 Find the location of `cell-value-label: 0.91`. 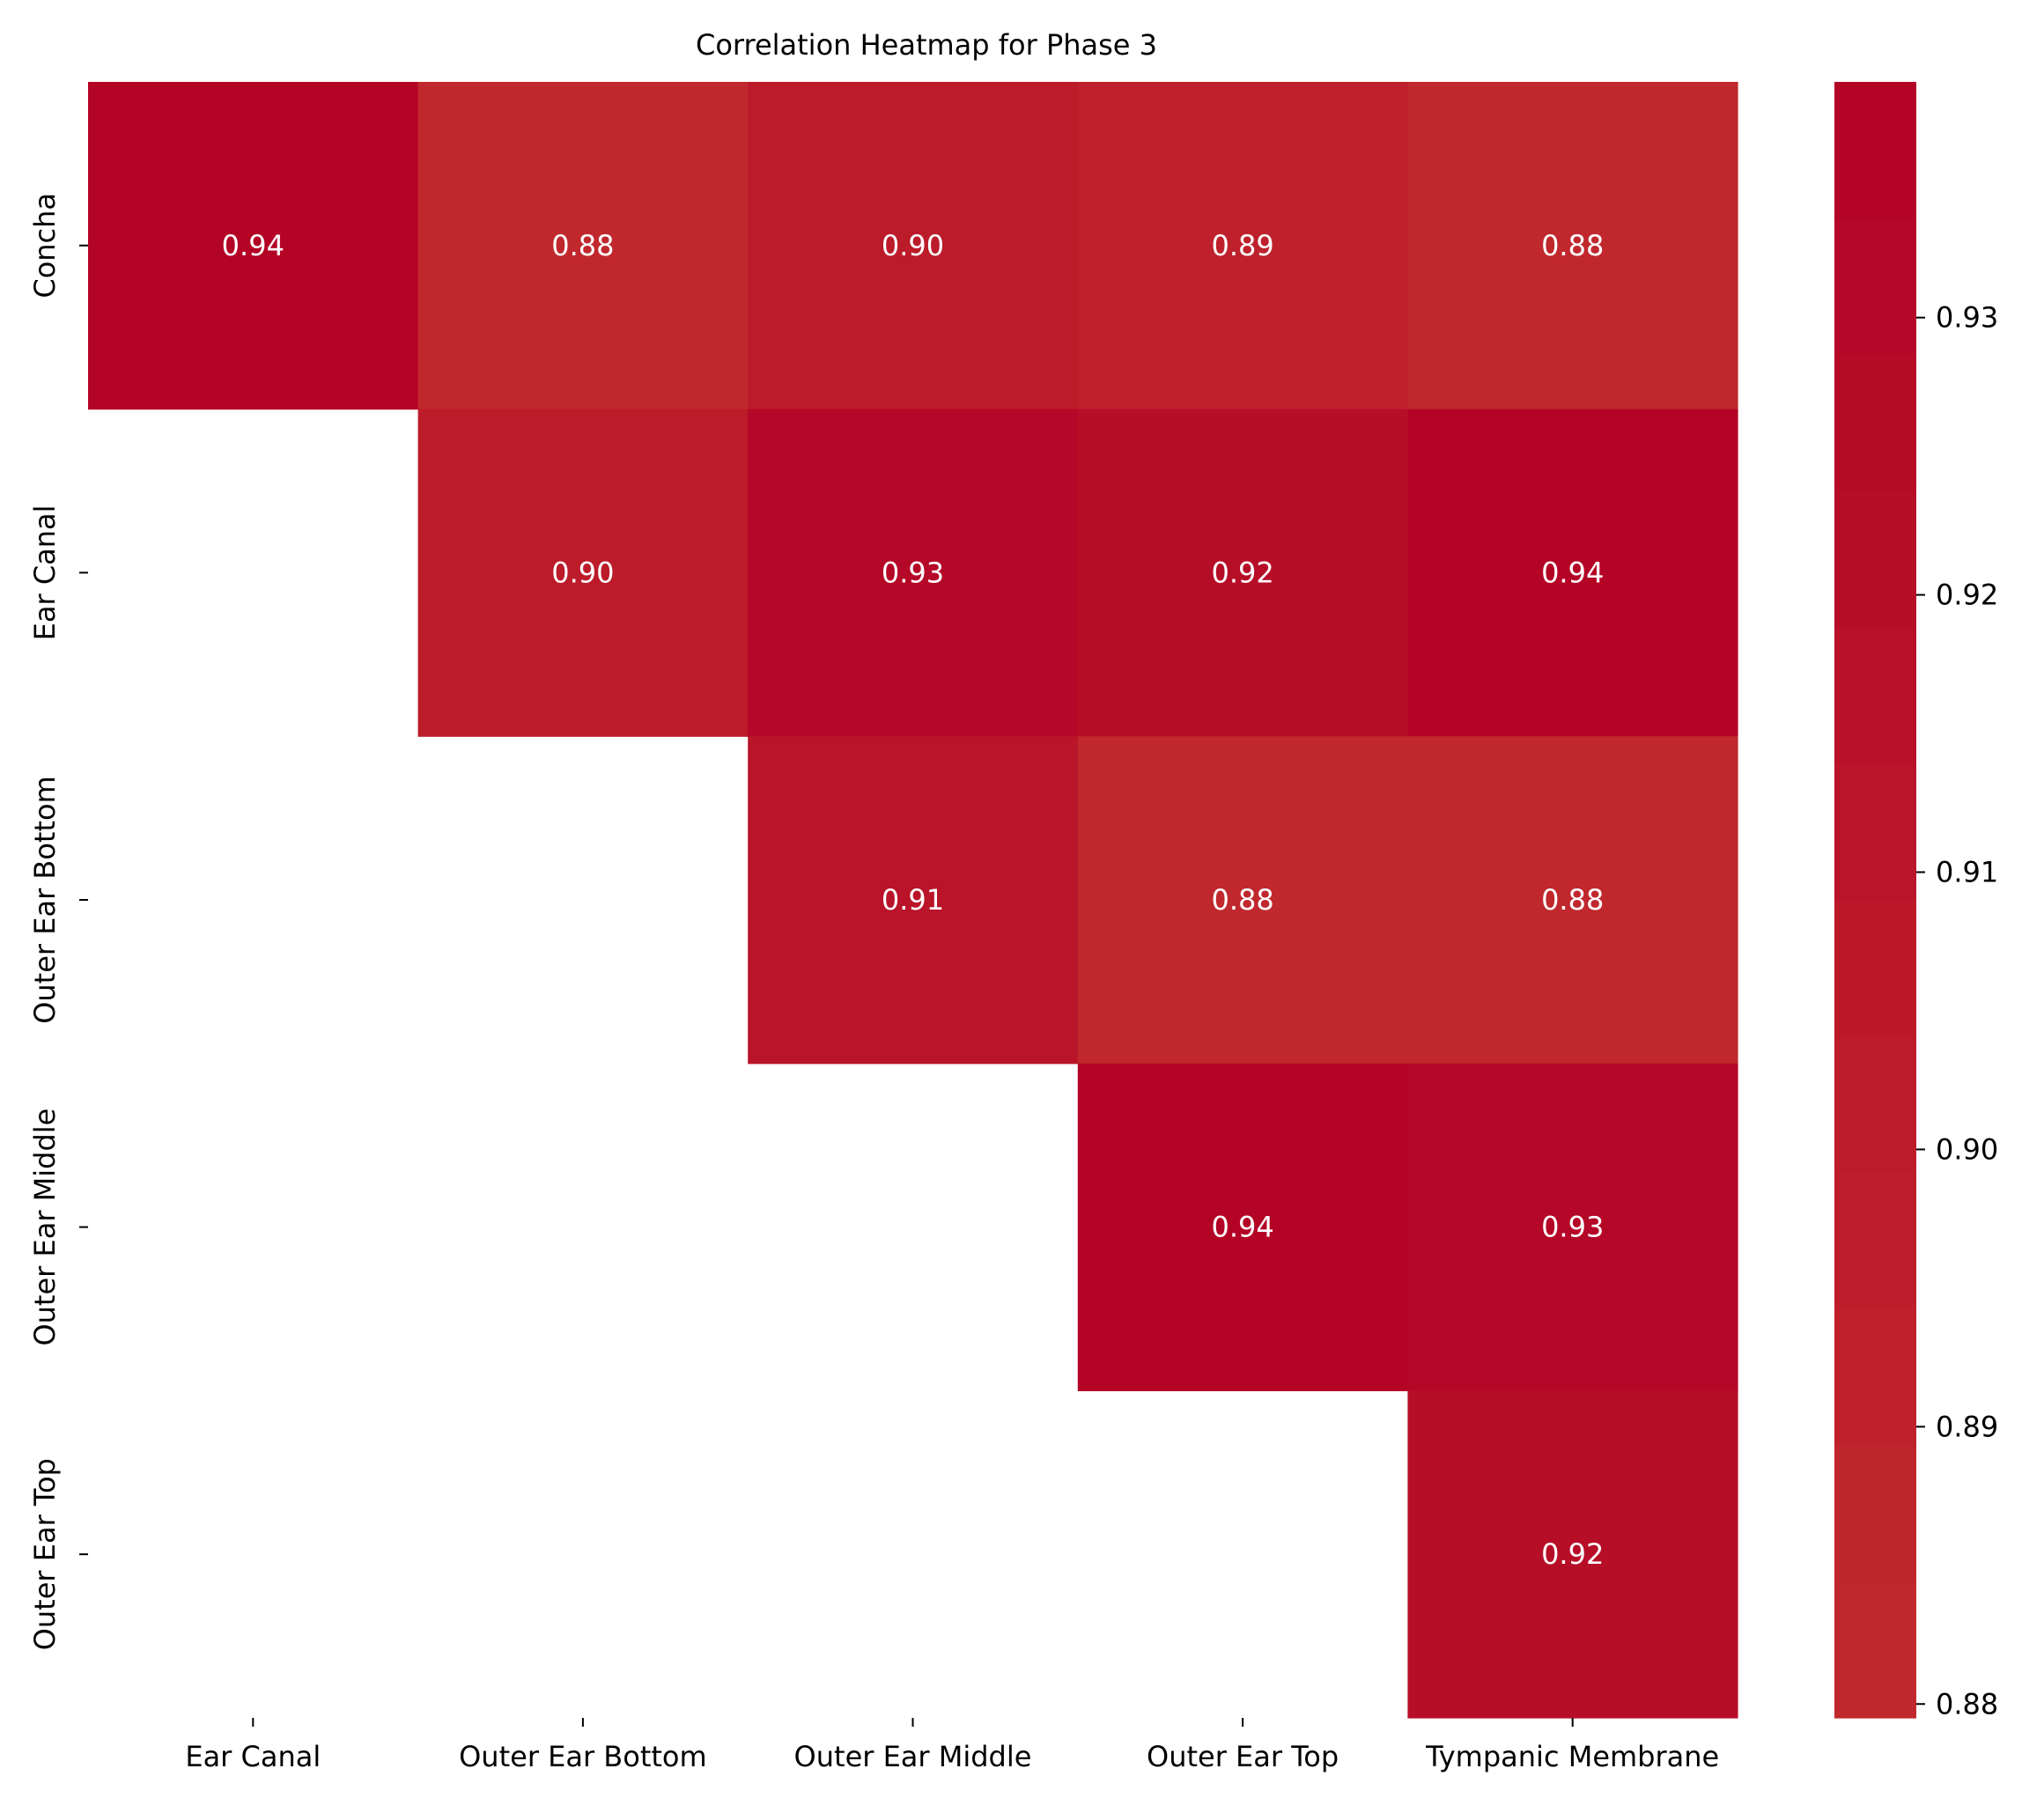

cell-value-label: 0.91 is located at coordinates (913, 900).